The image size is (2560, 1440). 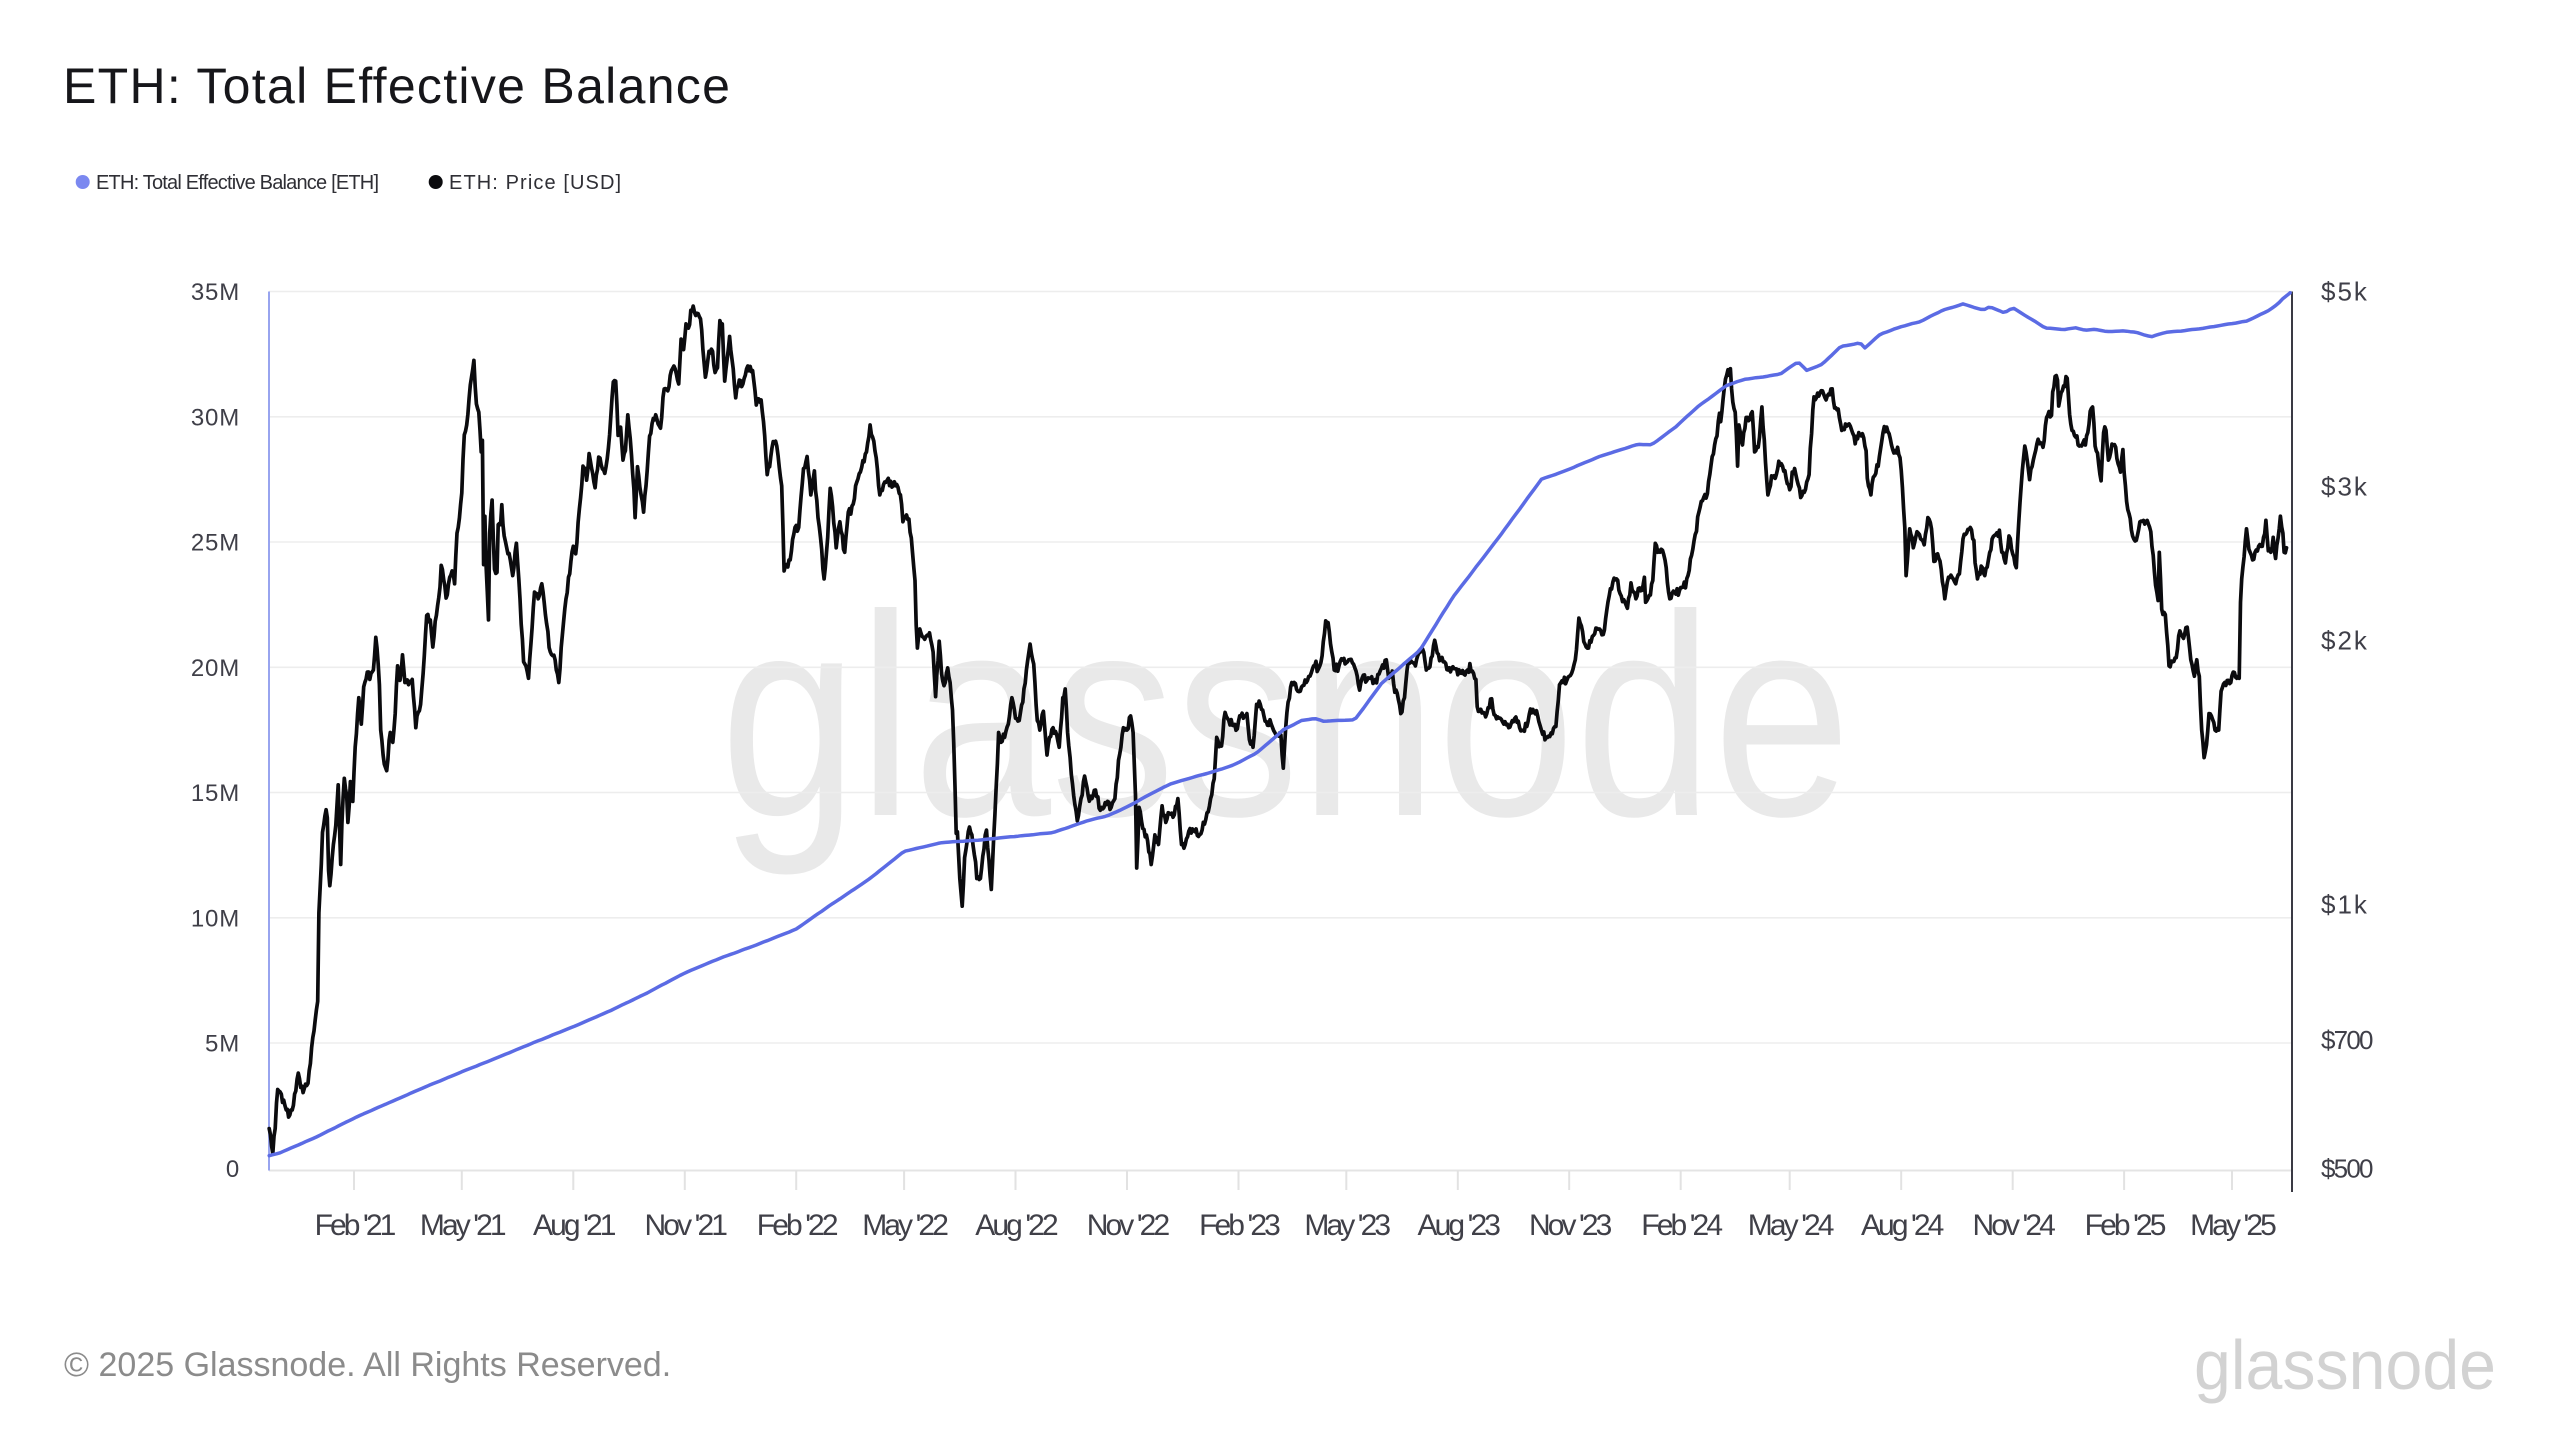 I want to click on svg-text: Feb '21, so click(x=355, y=1225).